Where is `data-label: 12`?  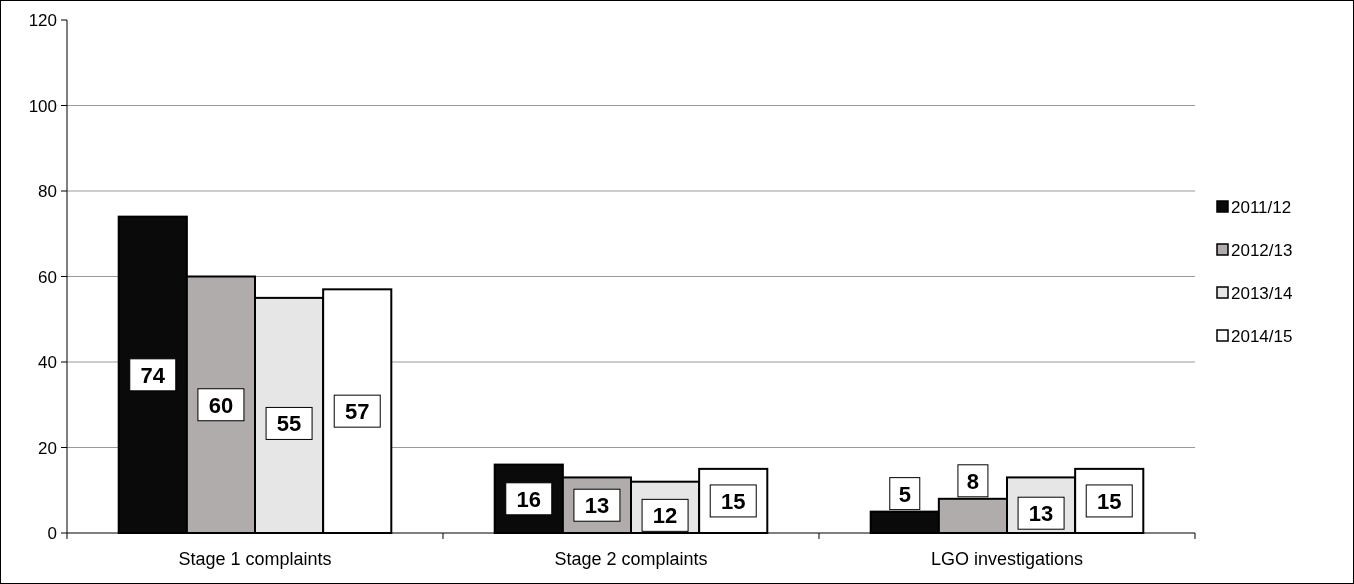 data-label: 12 is located at coordinates (665, 516).